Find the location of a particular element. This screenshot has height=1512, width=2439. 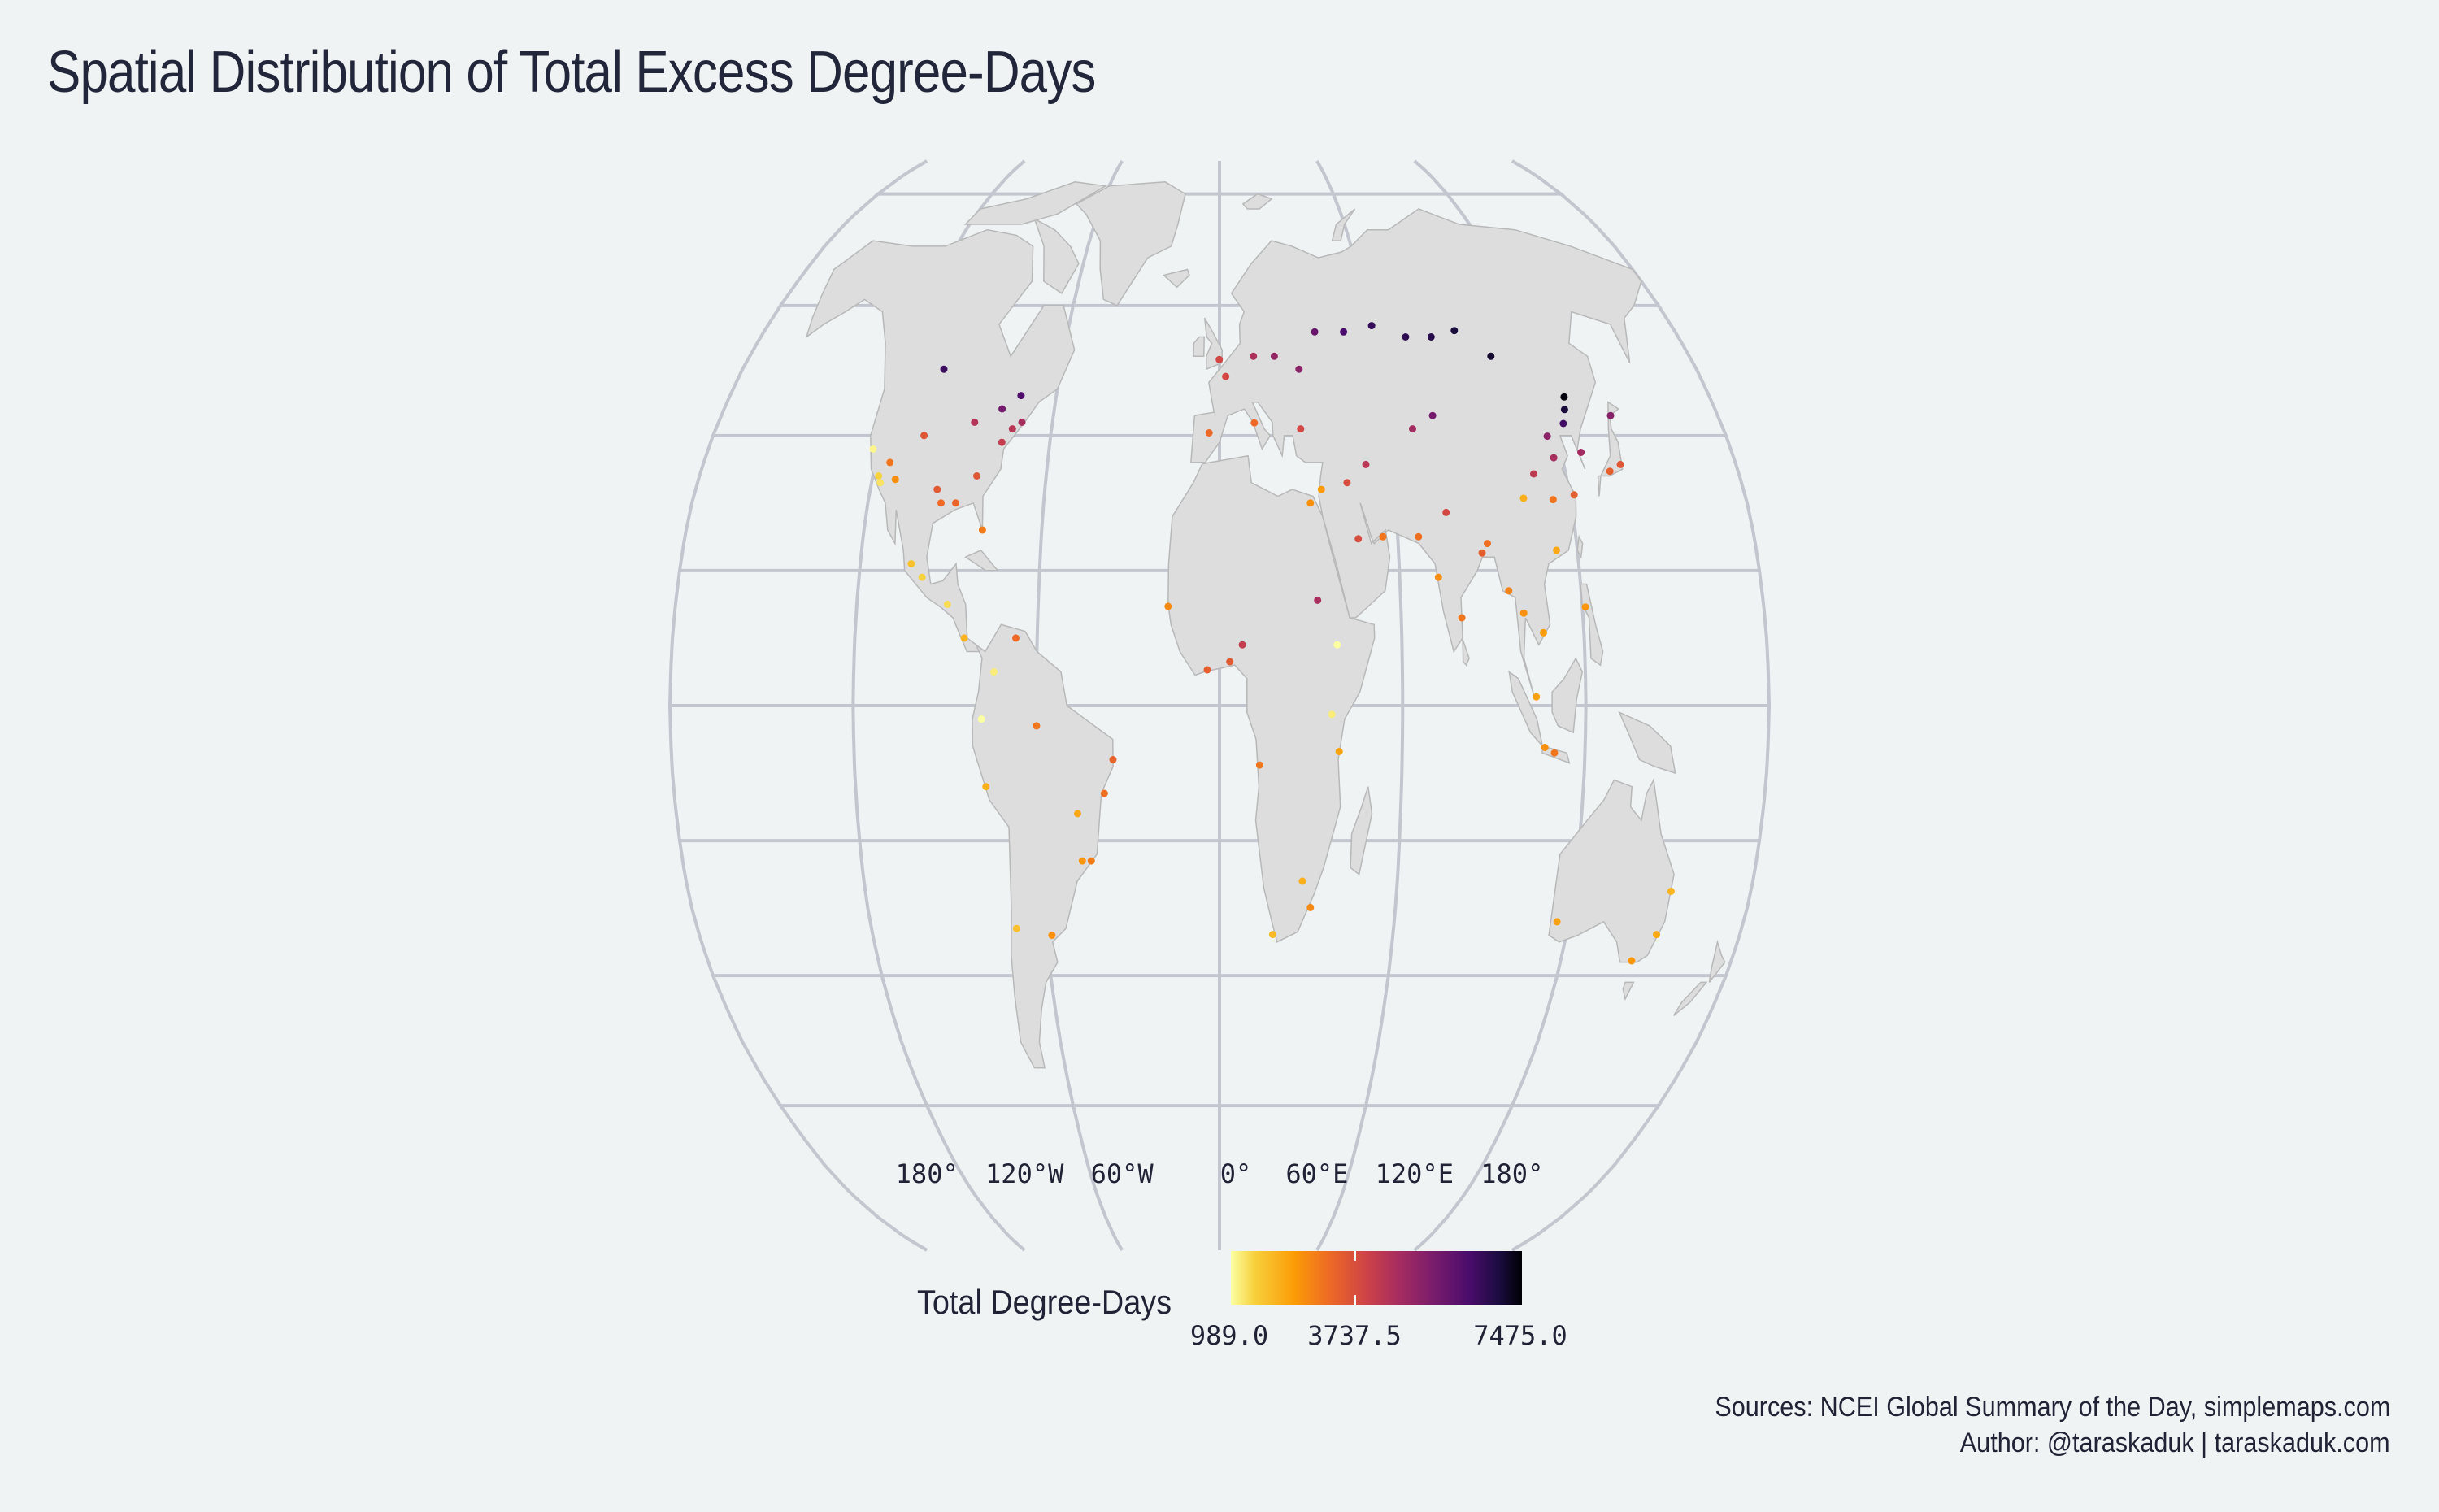

longitude-label: 60°W is located at coordinates (1122, 1173).